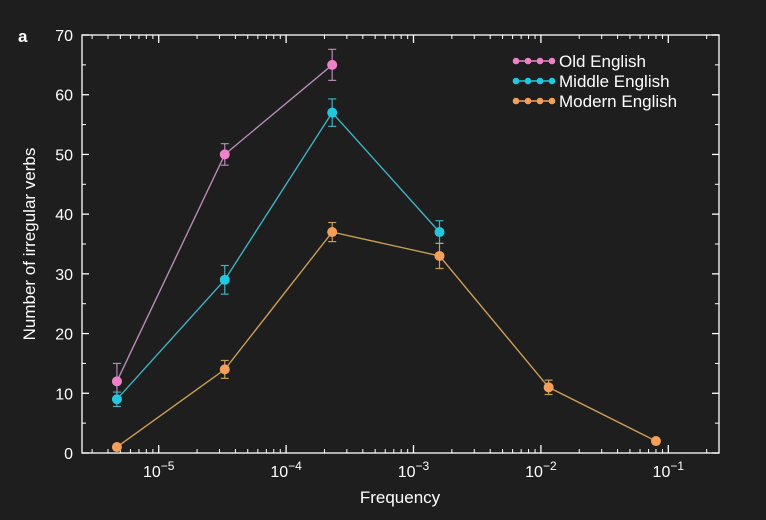  I want to click on y-tick-label: 0, so click(68, 454).